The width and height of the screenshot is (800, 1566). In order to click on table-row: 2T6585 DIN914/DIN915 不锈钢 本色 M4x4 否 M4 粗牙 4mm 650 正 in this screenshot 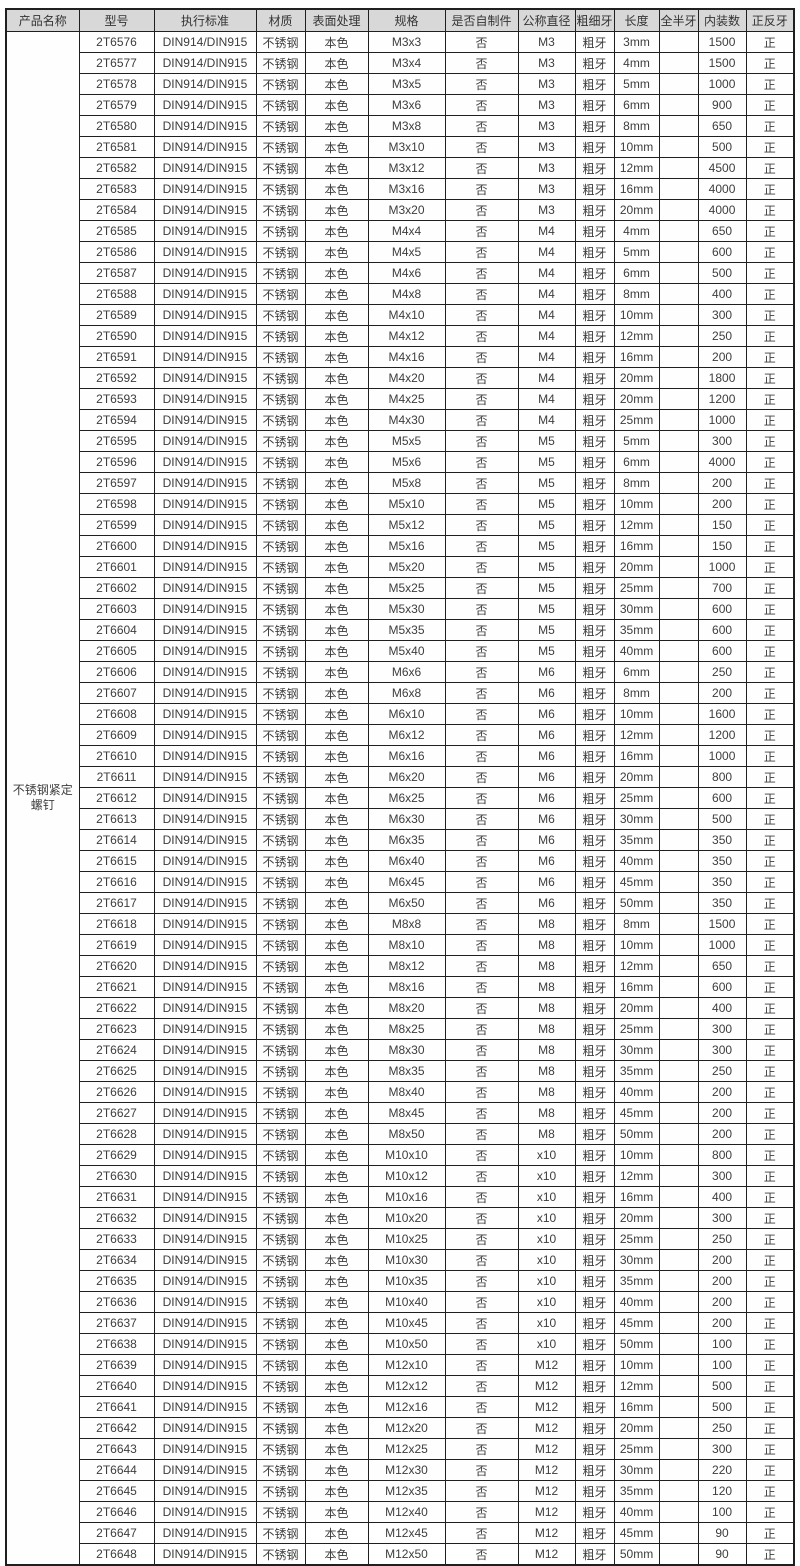, I will do `click(400, 231)`.